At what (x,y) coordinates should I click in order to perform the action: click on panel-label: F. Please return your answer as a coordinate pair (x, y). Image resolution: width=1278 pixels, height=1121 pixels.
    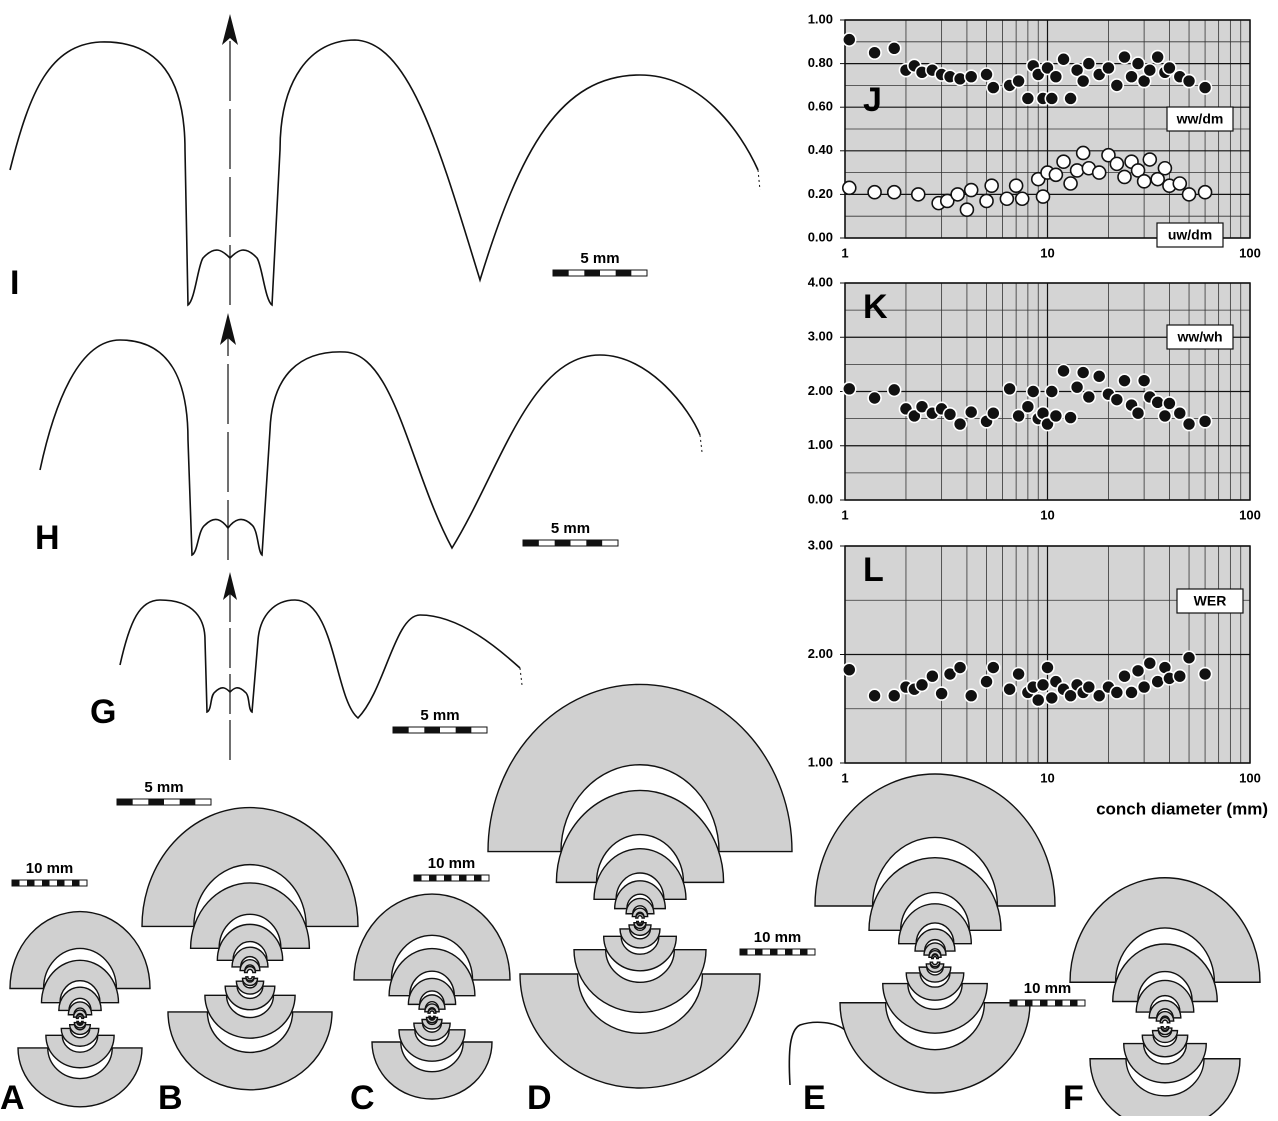
    Looking at the image, I should click on (1073, 1097).